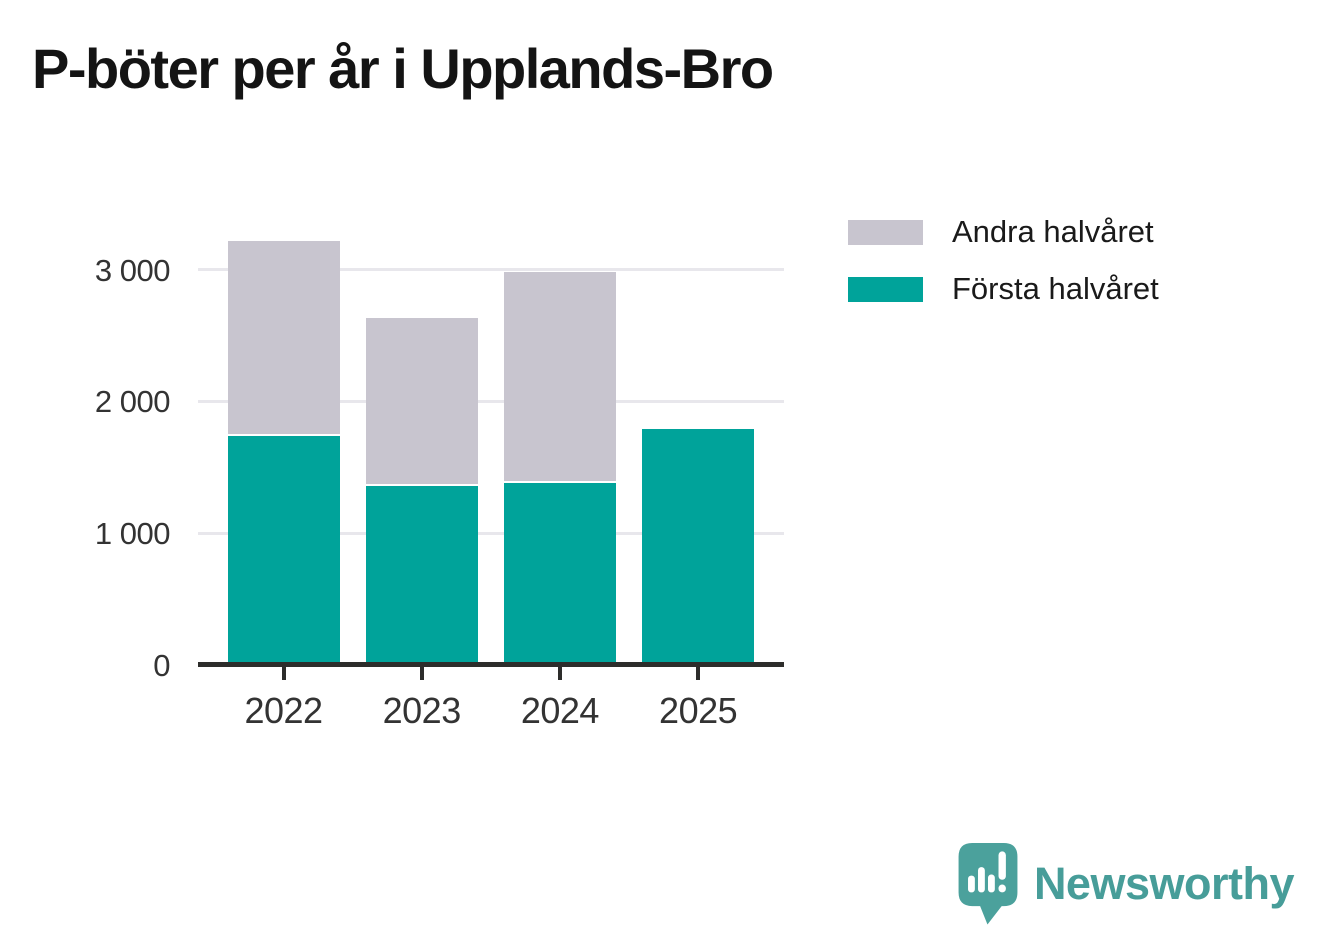 Image resolution: width=1322 pixels, height=939 pixels. I want to click on bar-2022-forsta-halvaret, so click(283, 550).